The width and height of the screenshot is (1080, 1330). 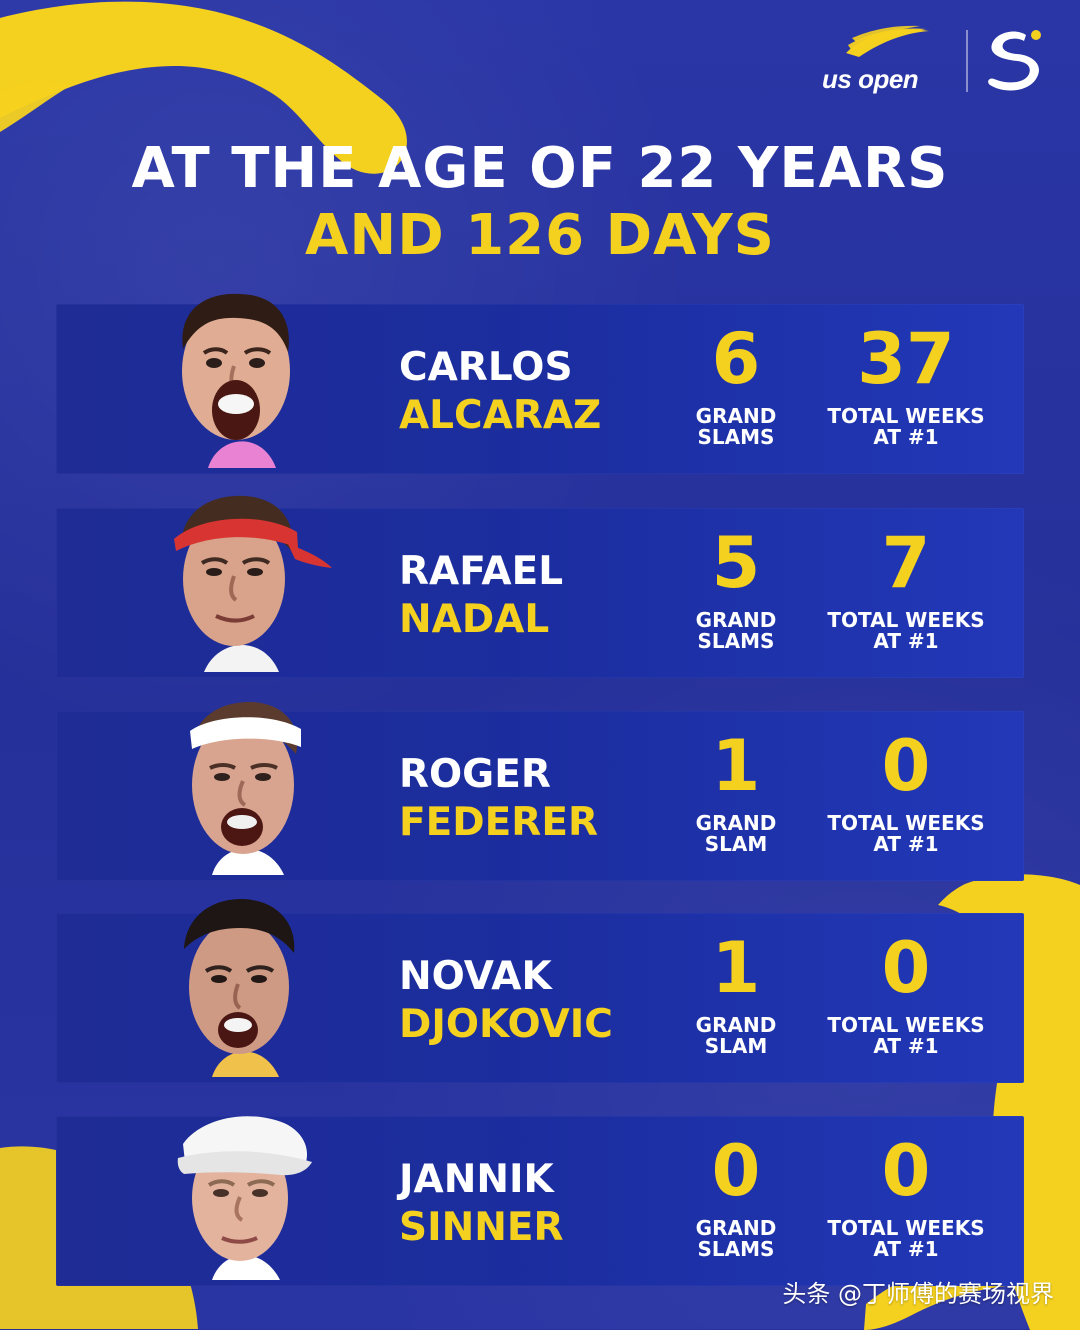 What do you see at coordinates (1014, 60) in the screenshot?
I see `supersport-logo-icon` at bounding box center [1014, 60].